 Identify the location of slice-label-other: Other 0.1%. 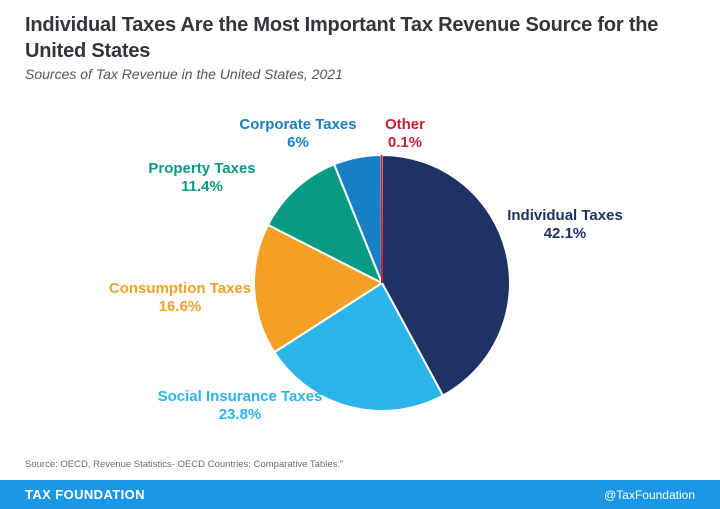
(405, 134).